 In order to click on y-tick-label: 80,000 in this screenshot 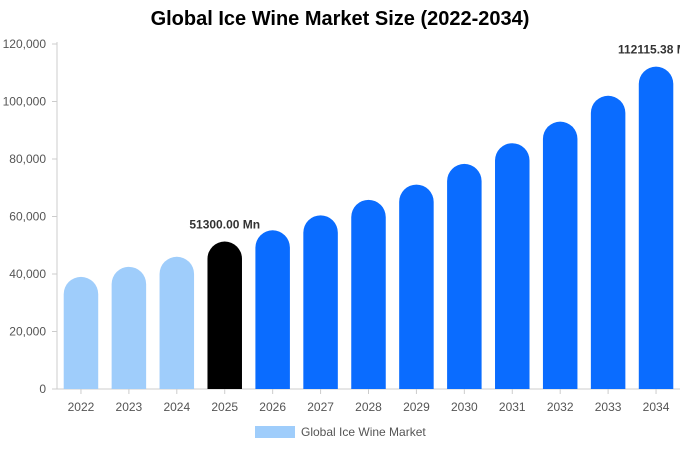, I will do `click(27, 159)`.